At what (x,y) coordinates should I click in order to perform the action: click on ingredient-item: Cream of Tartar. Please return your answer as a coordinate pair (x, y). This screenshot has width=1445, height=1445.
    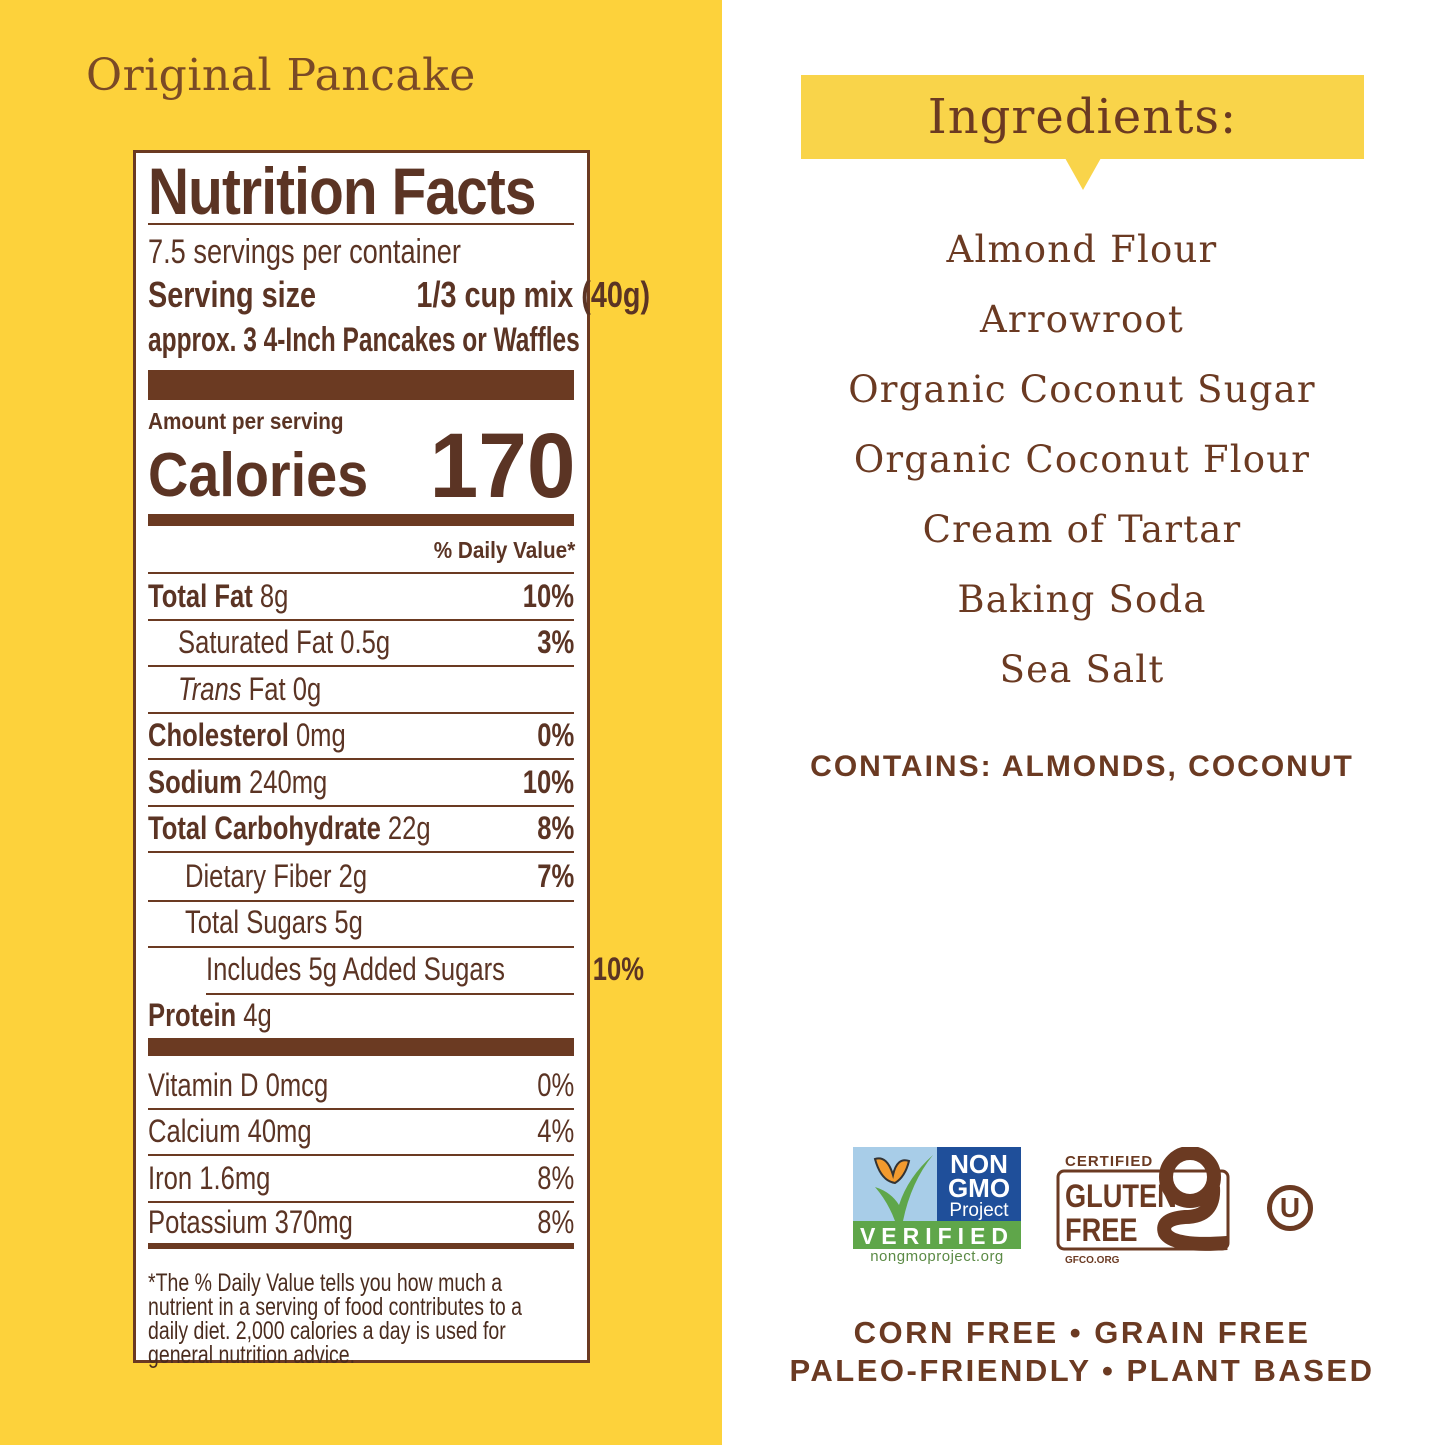
    Looking at the image, I should click on (1082, 529).